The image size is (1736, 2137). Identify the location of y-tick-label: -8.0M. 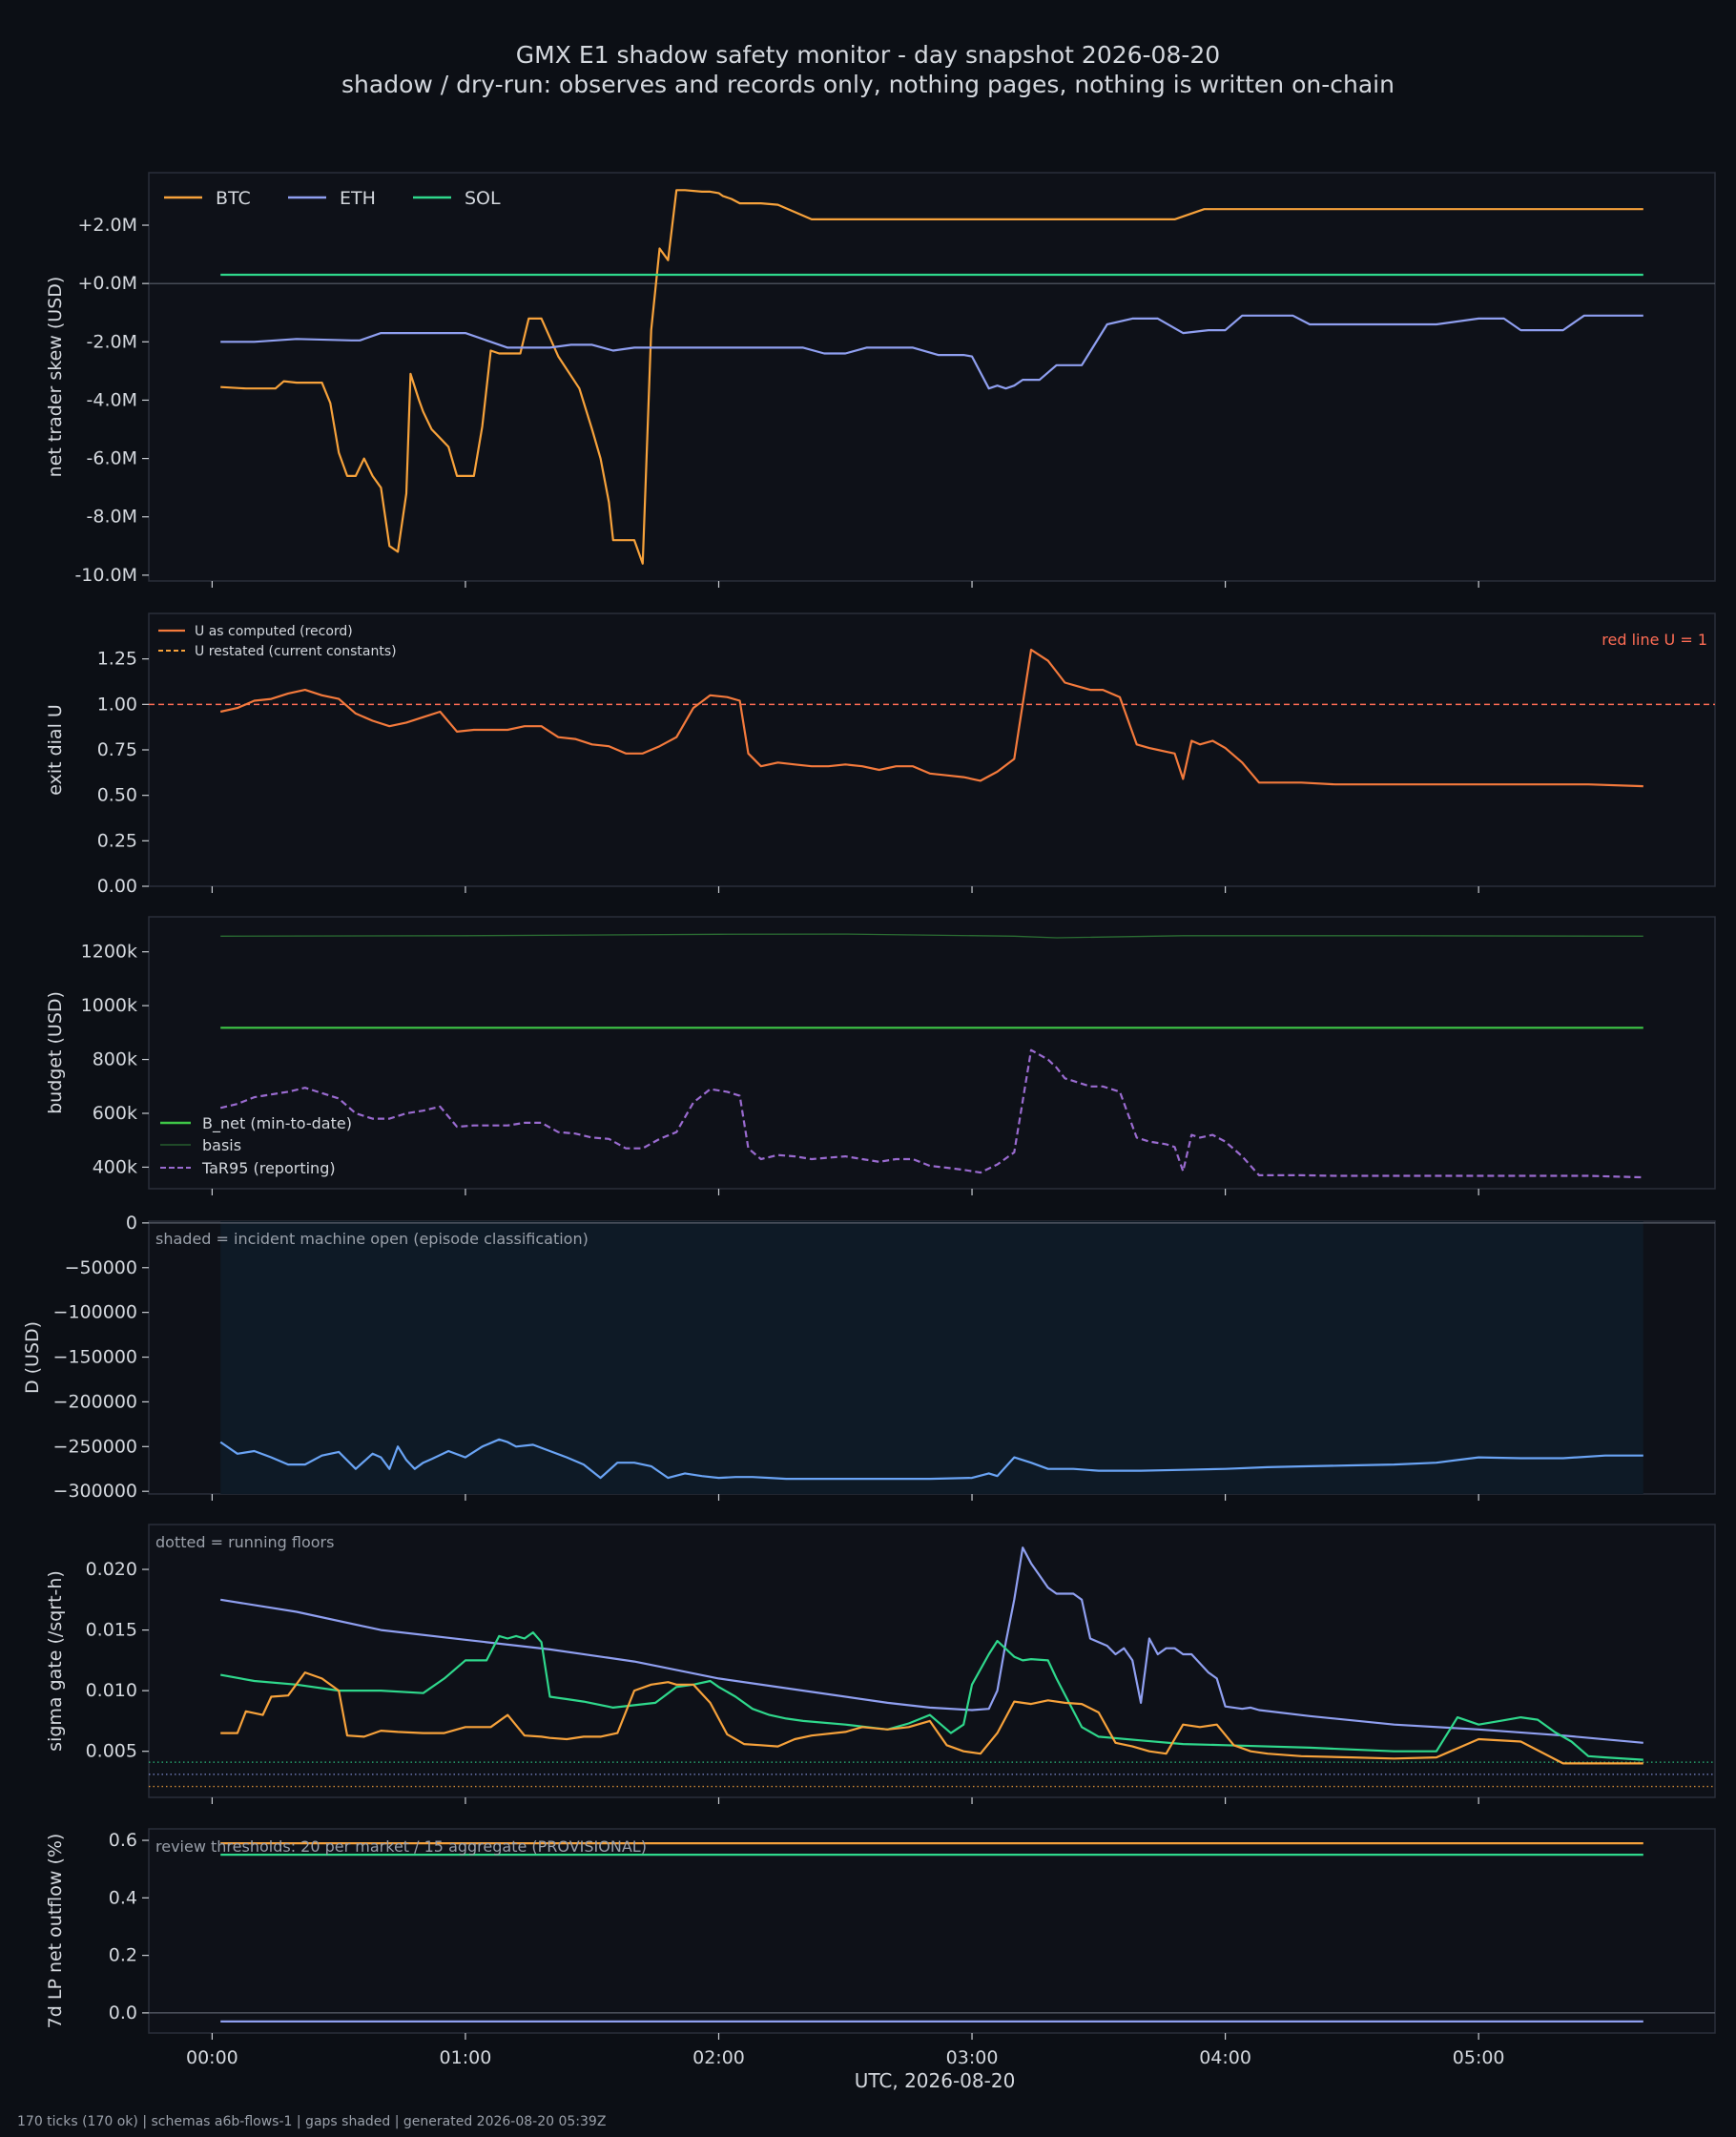
(112, 517).